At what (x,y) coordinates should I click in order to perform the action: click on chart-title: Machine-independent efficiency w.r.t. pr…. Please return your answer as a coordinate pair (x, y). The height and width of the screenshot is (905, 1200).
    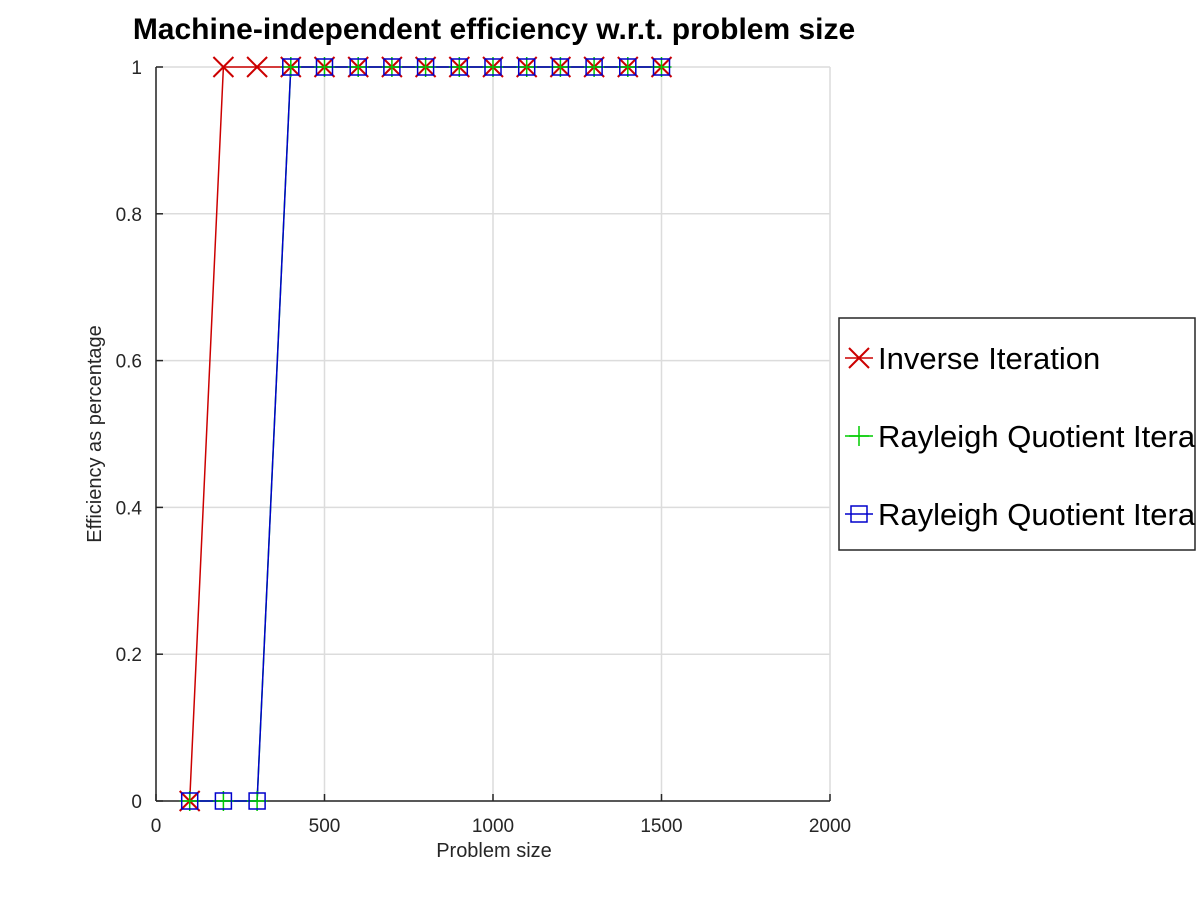
    Looking at the image, I should click on (494, 29).